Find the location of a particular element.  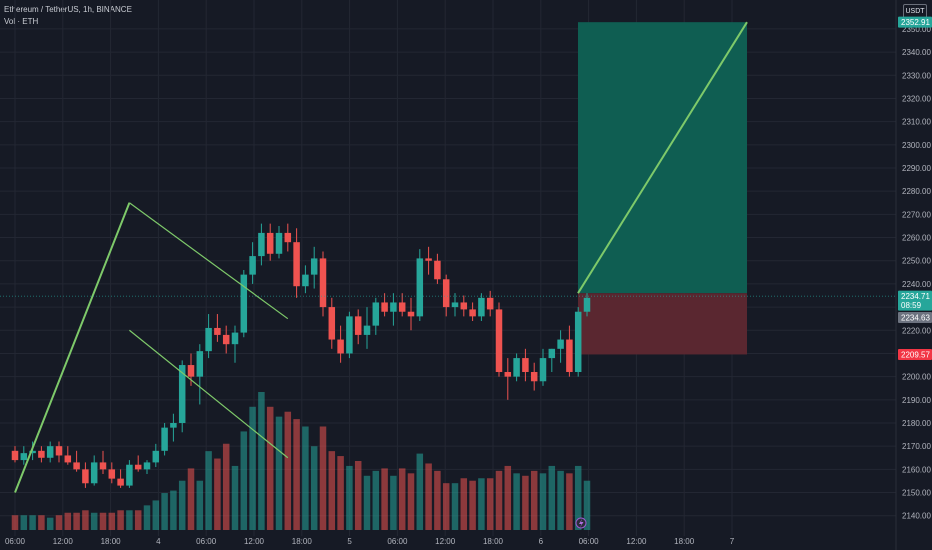

y-tick-label: 2250.00 is located at coordinates (916, 261).